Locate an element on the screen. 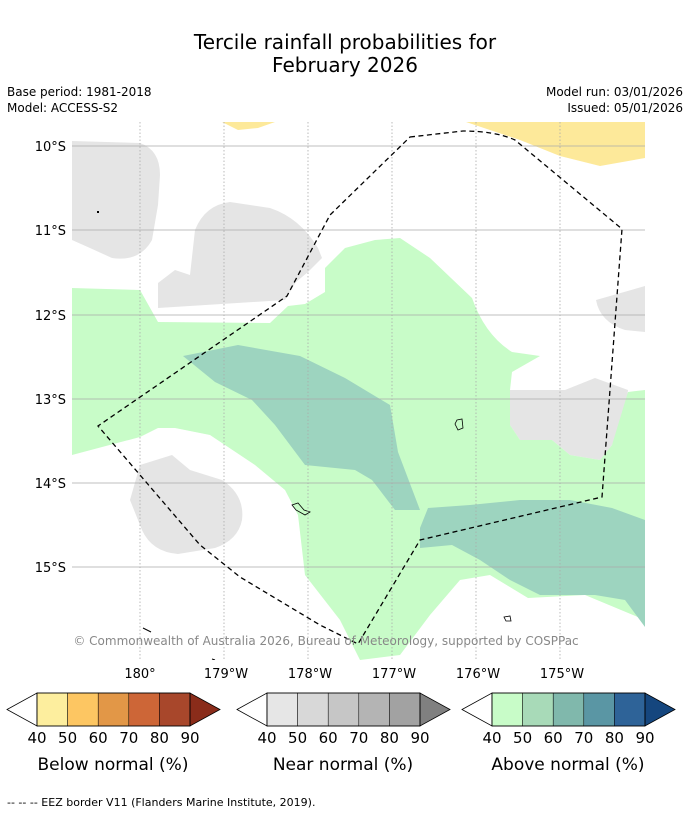 The height and width of the screenshot is (816, 690). lon-label: 178°W is located at coordinates (310, 674).